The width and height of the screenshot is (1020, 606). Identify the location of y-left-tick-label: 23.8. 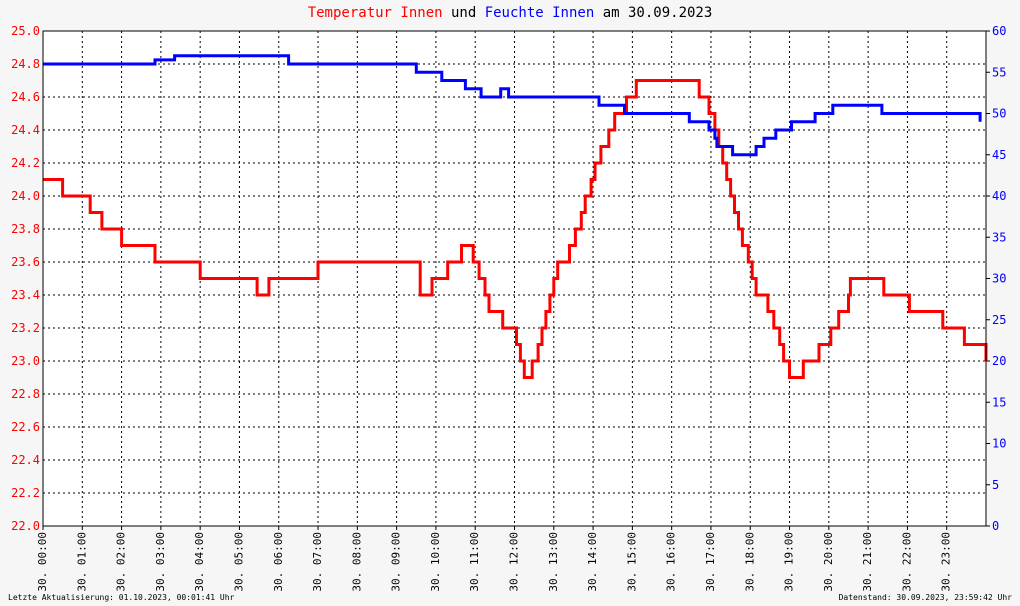
(25, 229).